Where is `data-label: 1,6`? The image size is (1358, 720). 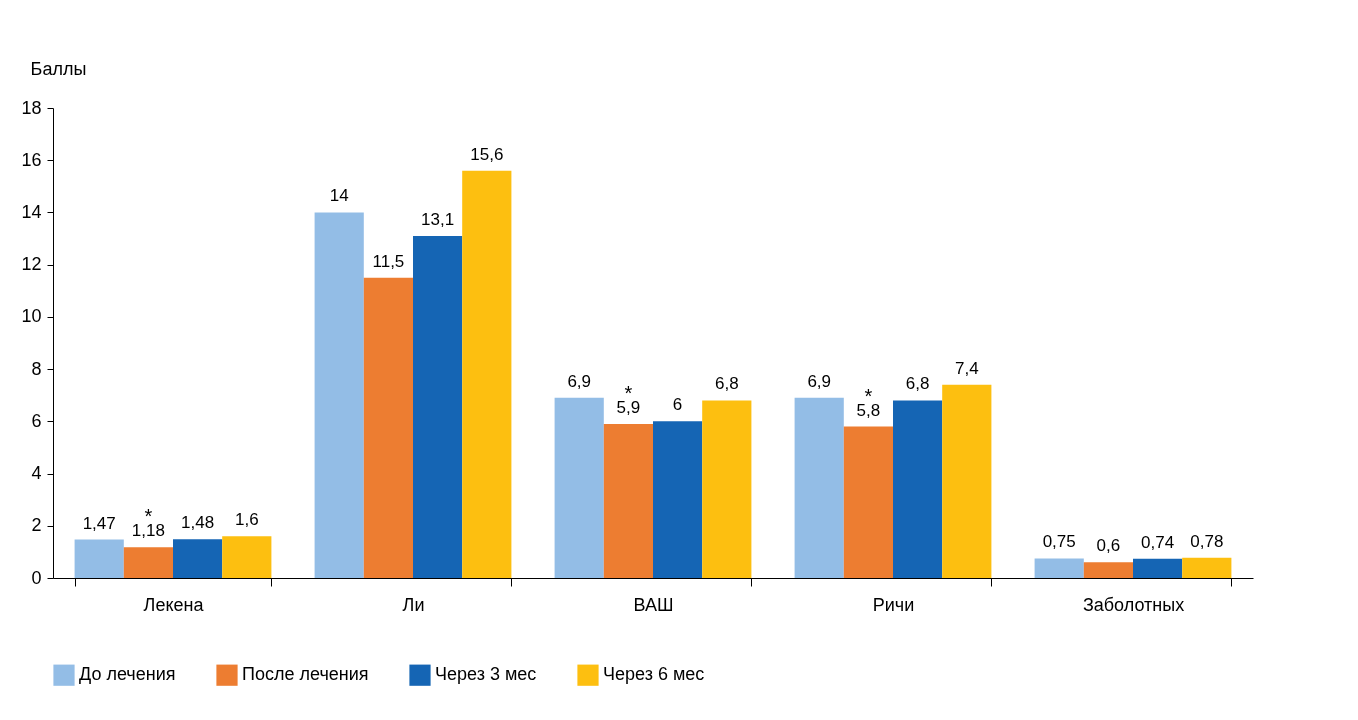 data-label: 1,6 is located at coordinates (246, 520).